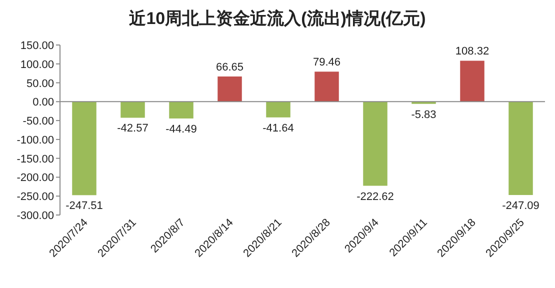 This screenshot has height=288, width=555. I want to click on y-tick-label: -250.00, so click(35, 197).